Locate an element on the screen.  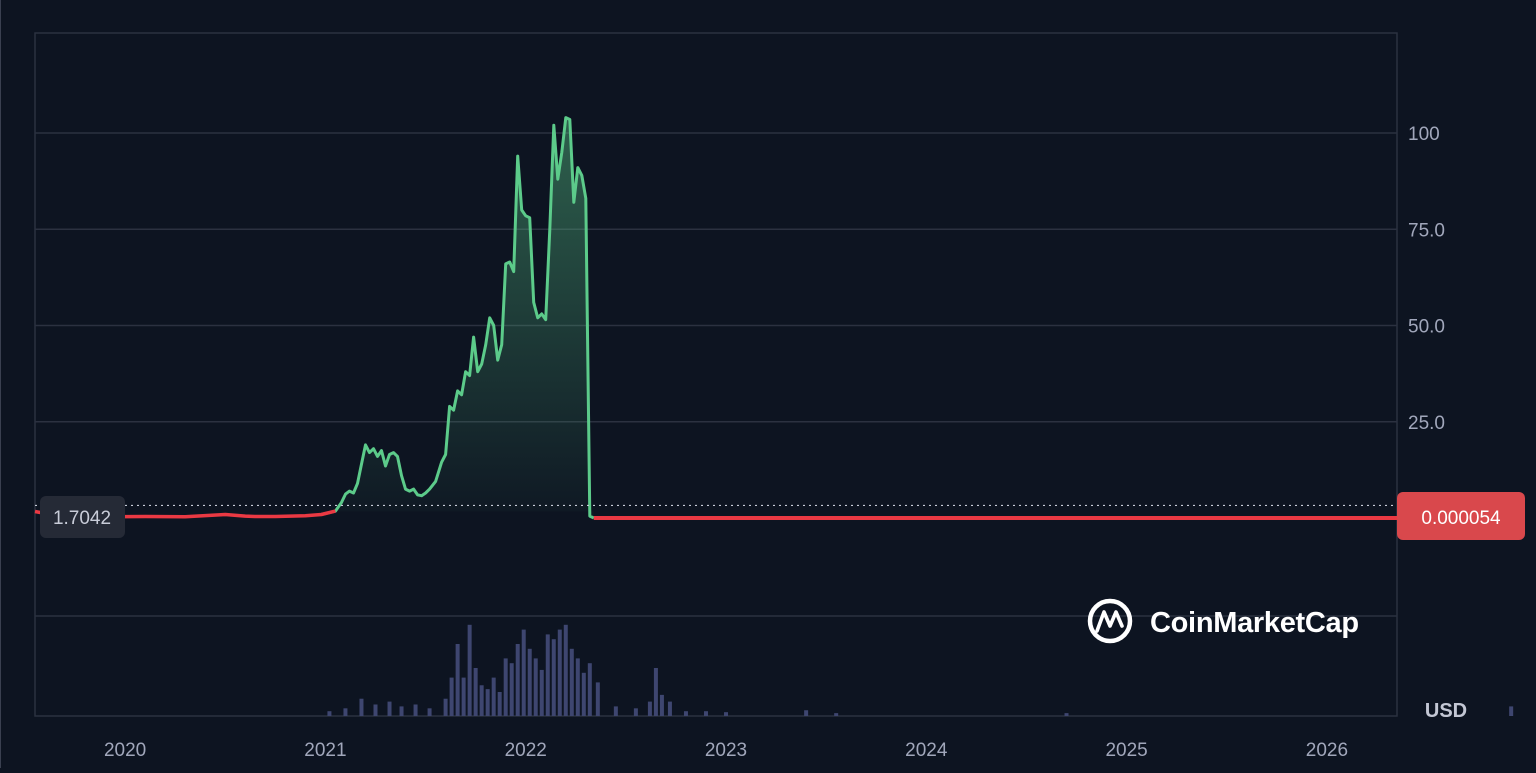
reference-price-badge: 1.7042 is located at coordinates (82, 517).